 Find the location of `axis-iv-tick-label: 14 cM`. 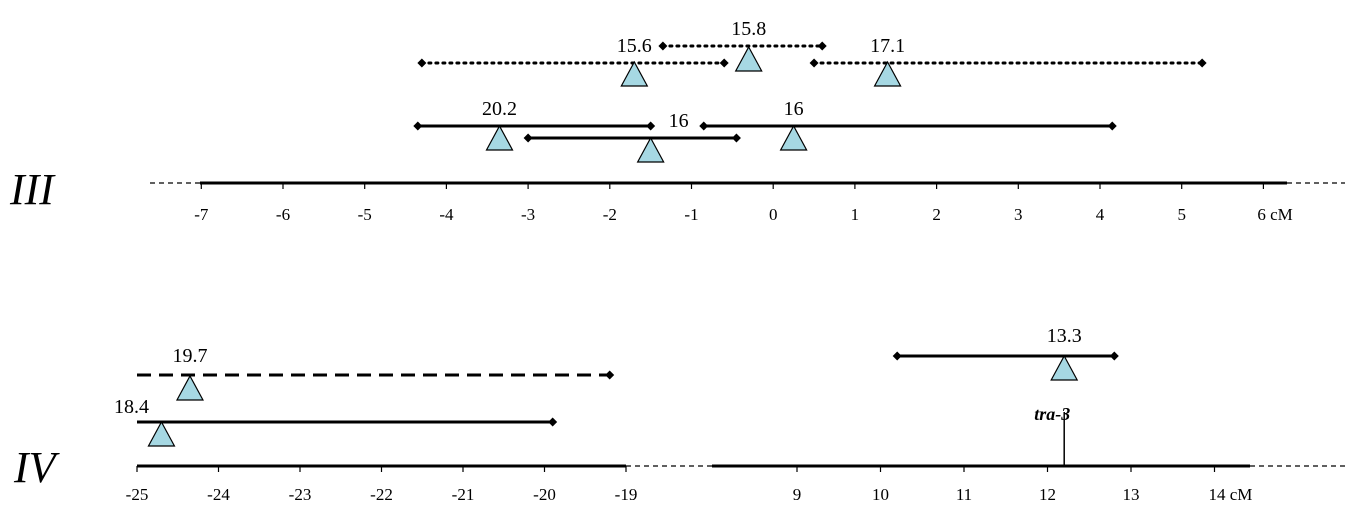

axis-iv-tick-label: 14 cM is located at coordinates (1231, 494).